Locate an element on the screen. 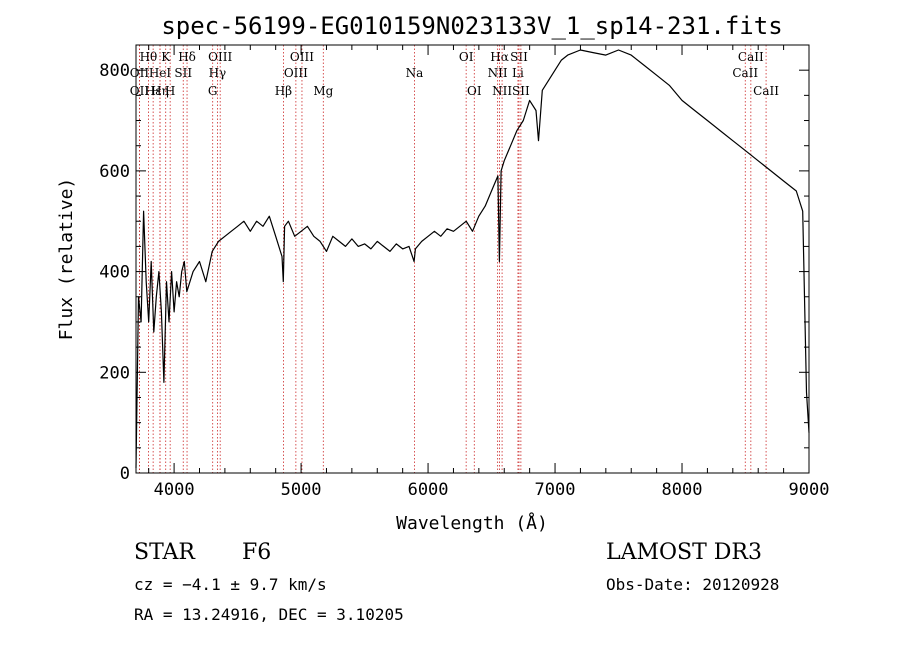 This screenshot has width=900, height=649. line-label-24: NII is located at coordinates (502, 91).